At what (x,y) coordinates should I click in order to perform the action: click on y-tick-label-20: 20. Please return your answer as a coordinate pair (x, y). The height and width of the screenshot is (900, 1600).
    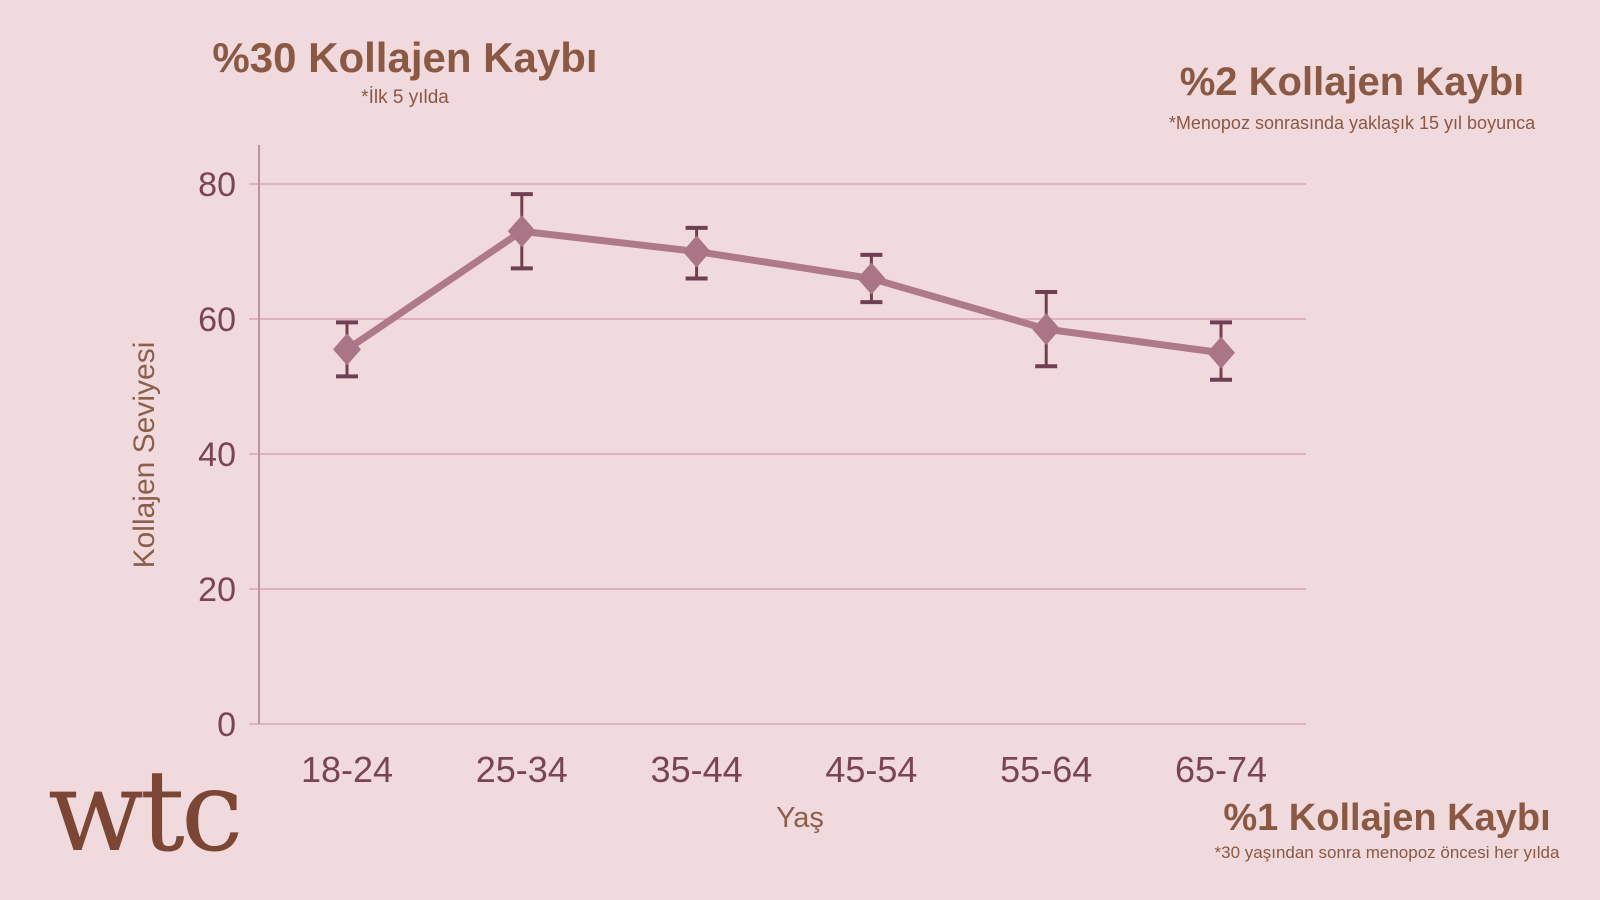
    Looking at the image, I should click on (217, 590).